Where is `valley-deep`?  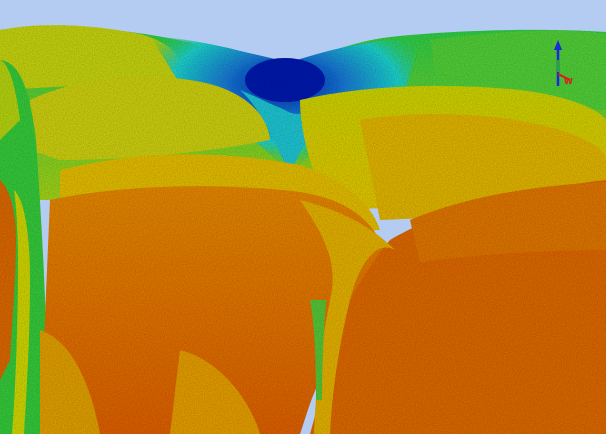 valley-deep is located at coordinates (285, 80).